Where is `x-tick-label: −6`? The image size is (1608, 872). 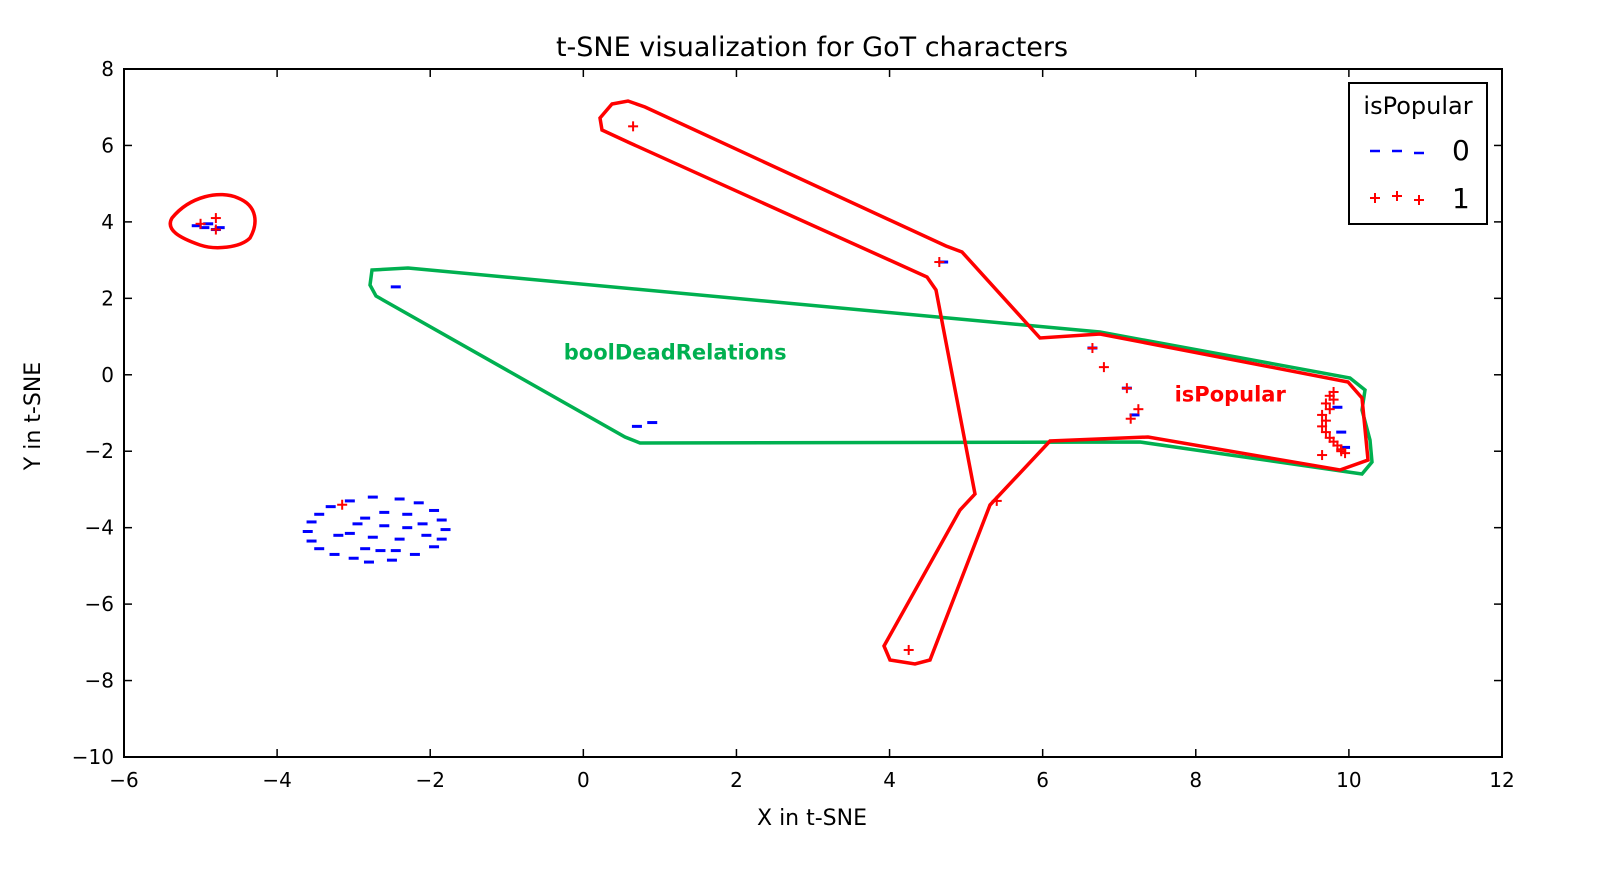
x-tick-label: −6 is located at coordinates (123, 780).